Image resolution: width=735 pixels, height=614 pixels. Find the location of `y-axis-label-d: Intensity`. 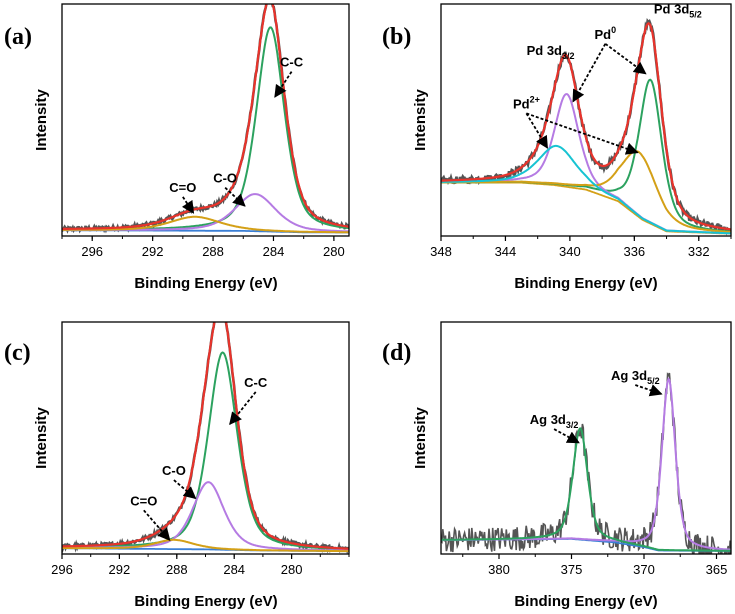

y-axis-label-d: Intensity is located at coordinates (420, 438).